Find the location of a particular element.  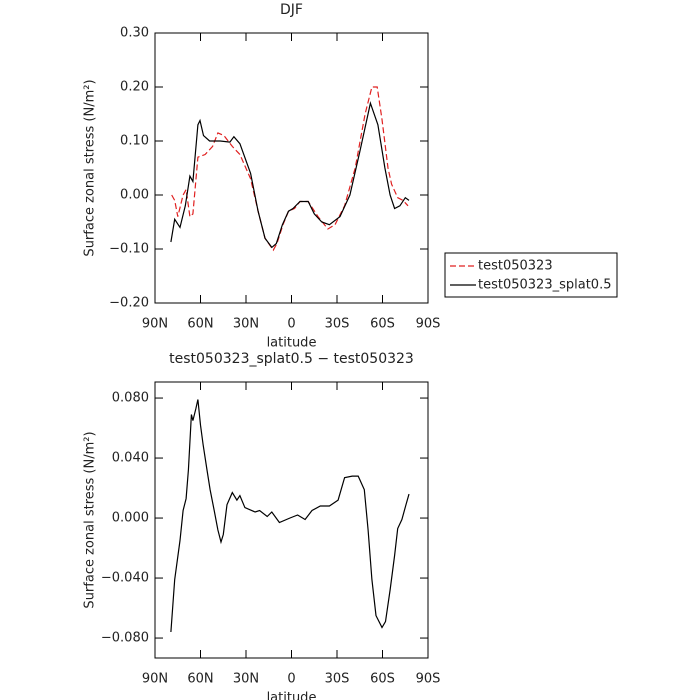

y-tick-label: −0.20 is located at coordinates (129, 303).